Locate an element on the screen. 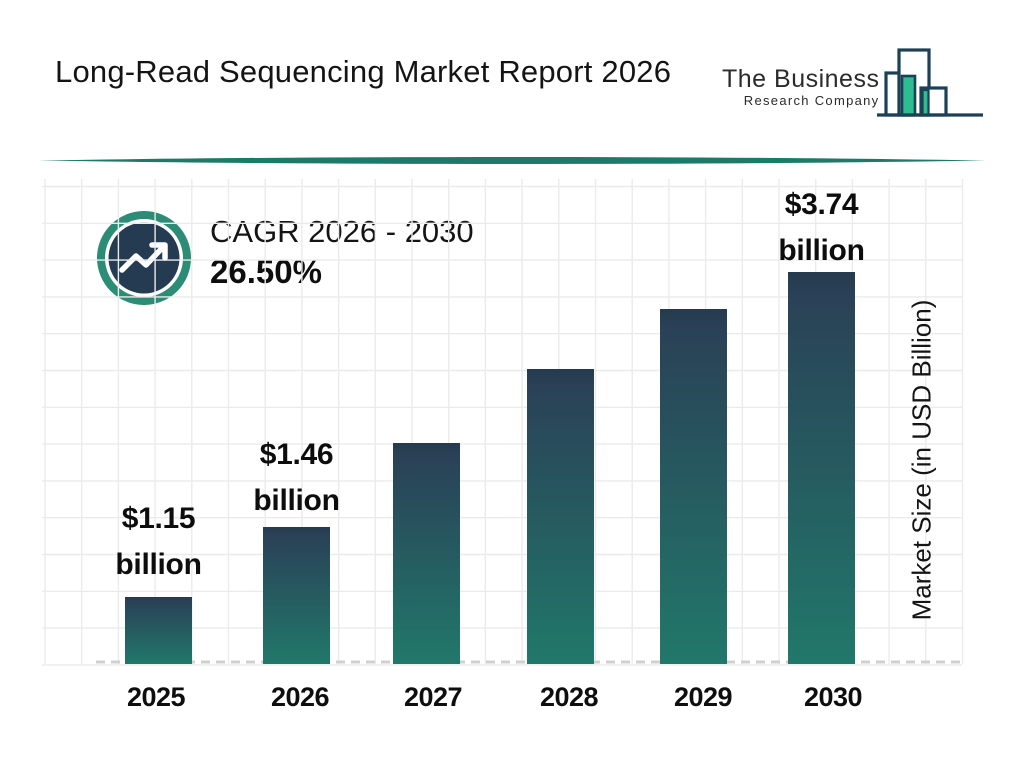  logo-name-primary: The Business is located at coordinates (801, 79).